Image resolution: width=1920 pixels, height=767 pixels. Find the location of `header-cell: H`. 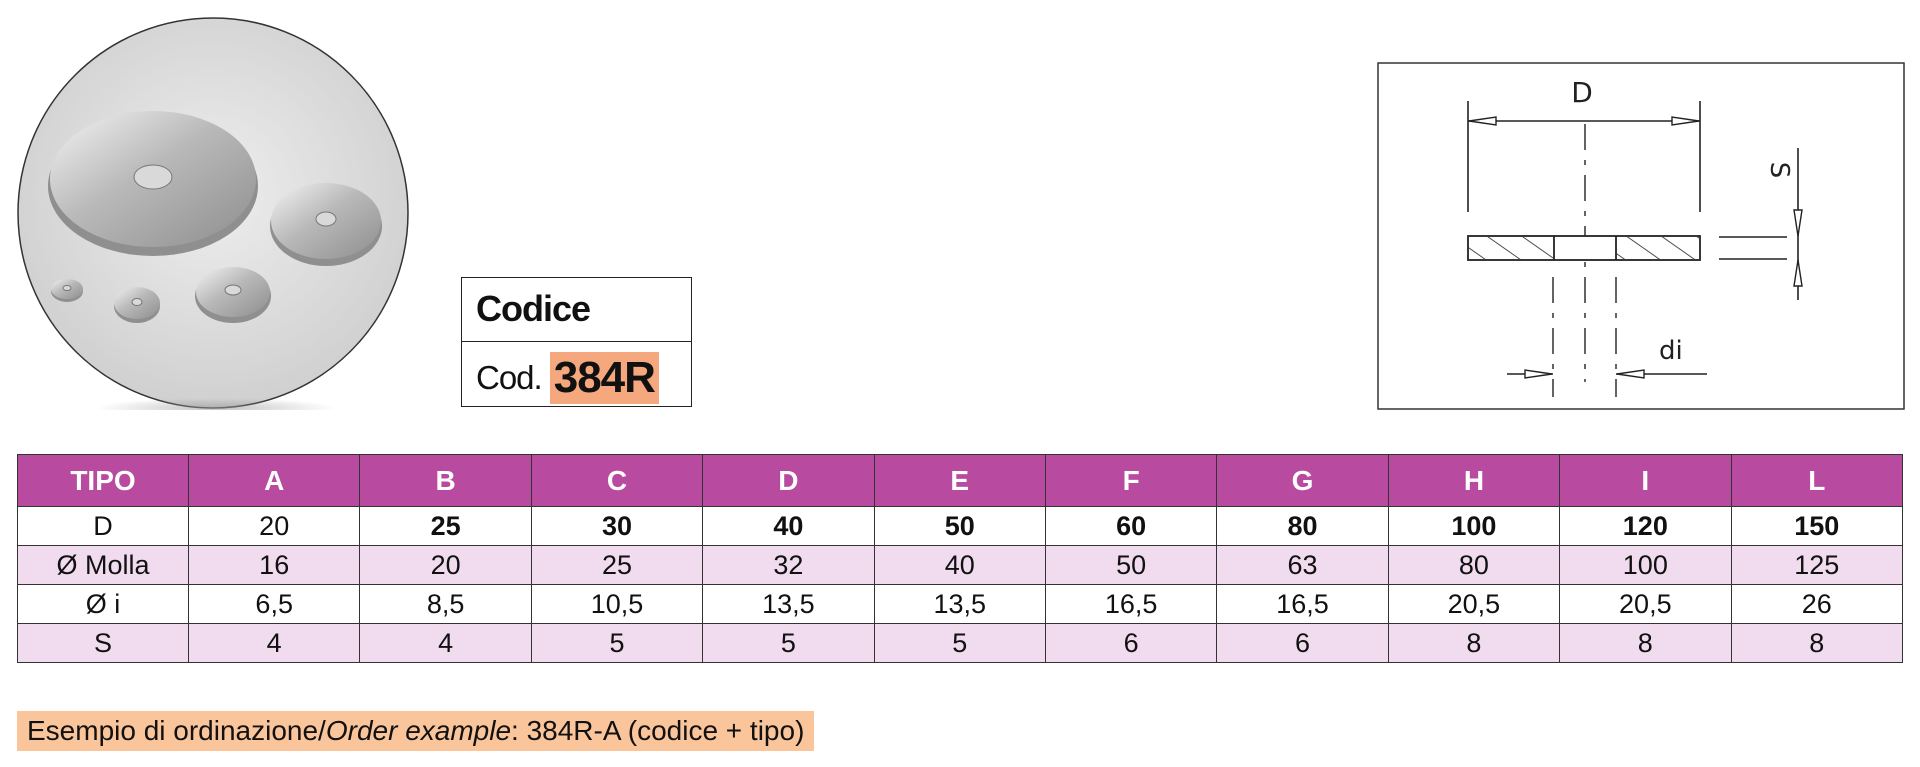

header-cell: H is located at coordinates (1474, 480).